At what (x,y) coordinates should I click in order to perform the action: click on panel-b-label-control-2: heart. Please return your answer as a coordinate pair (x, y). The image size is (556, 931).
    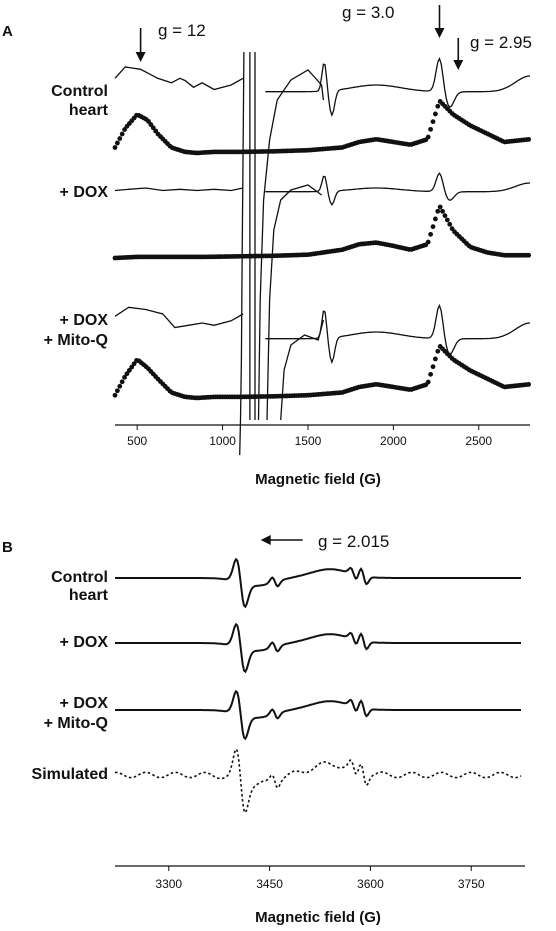
    Looking at the image, I should click on (89, 595).